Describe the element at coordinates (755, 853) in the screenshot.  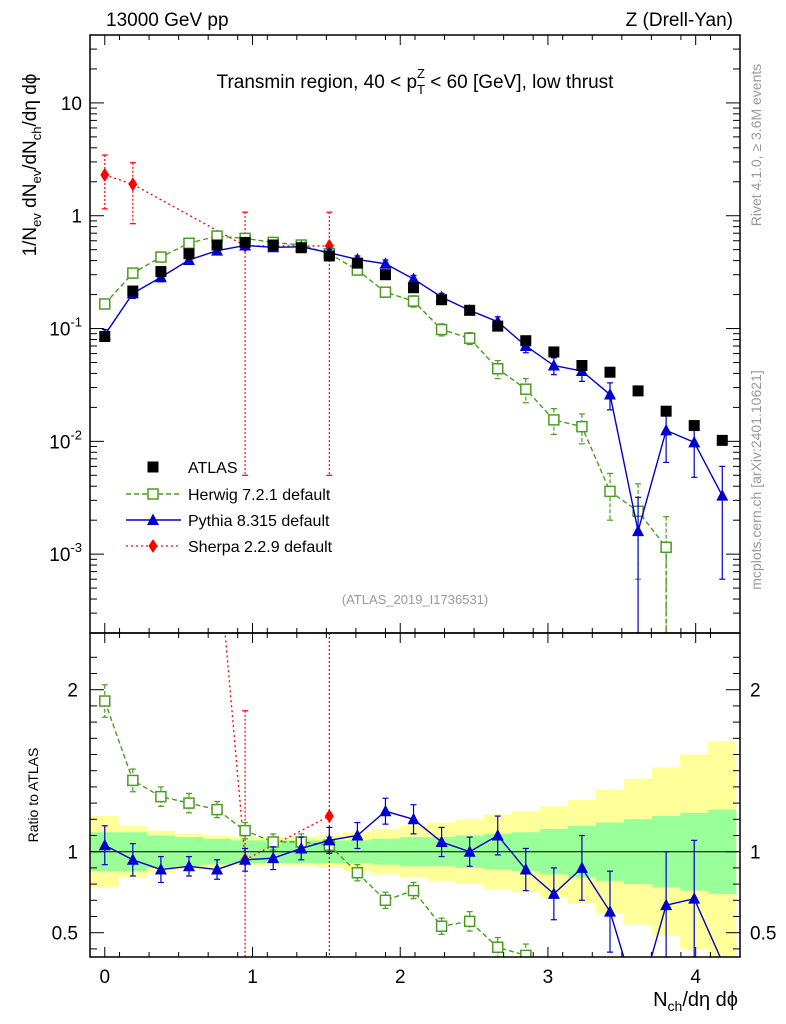
I see `ratio-tick-label-right: 1` at that location.